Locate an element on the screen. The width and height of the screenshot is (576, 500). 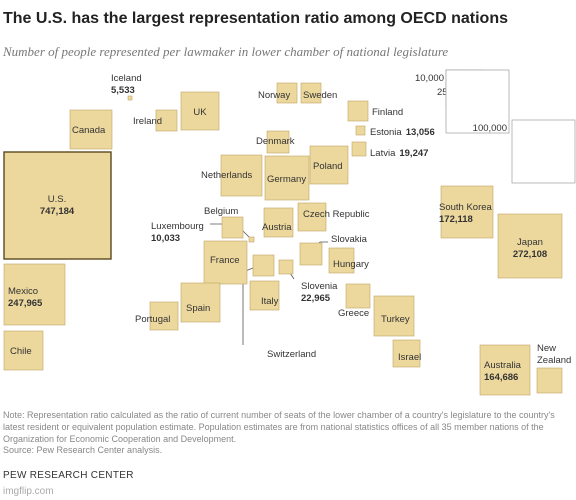
value-u-s: 747,184 is located at coordinates (57, 211).